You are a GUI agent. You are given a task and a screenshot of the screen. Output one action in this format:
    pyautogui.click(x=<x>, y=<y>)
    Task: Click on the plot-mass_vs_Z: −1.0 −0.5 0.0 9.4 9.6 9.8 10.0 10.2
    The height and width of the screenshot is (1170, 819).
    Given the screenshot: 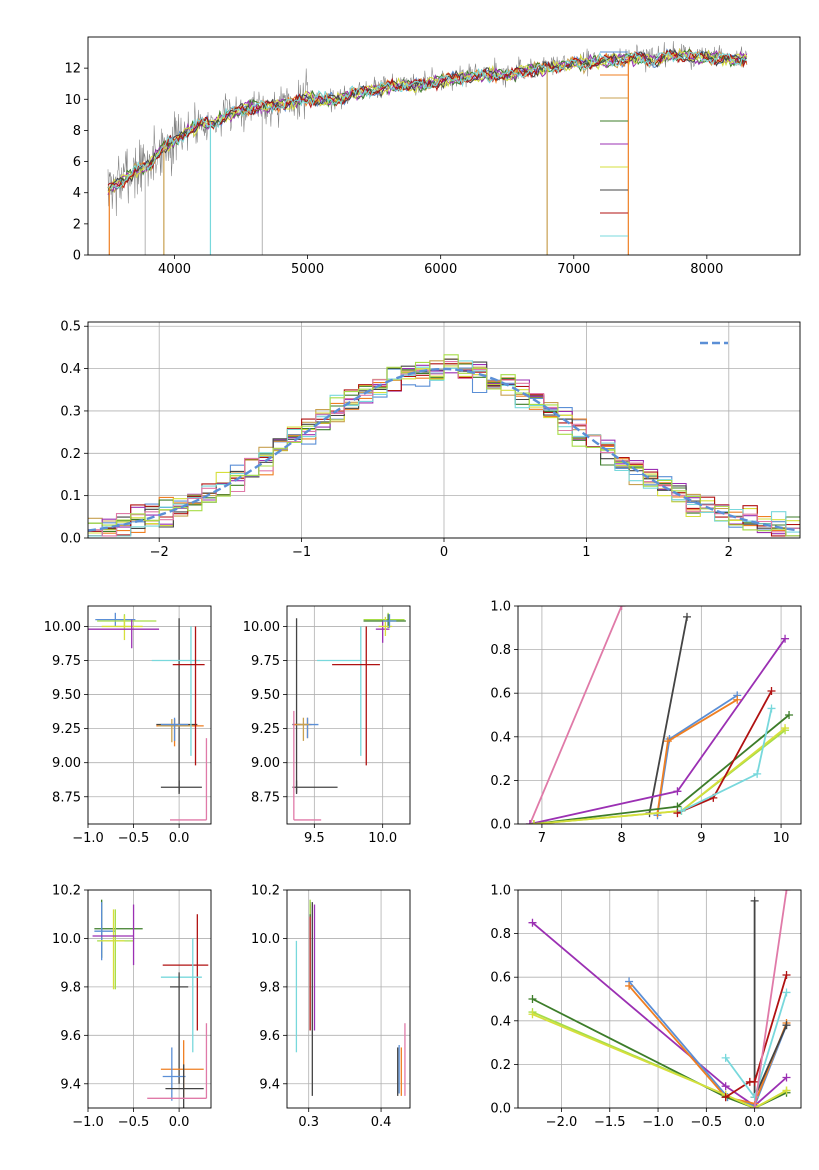 What is the action you would take?
    pyautogui.click(x=132, y=1007)
    